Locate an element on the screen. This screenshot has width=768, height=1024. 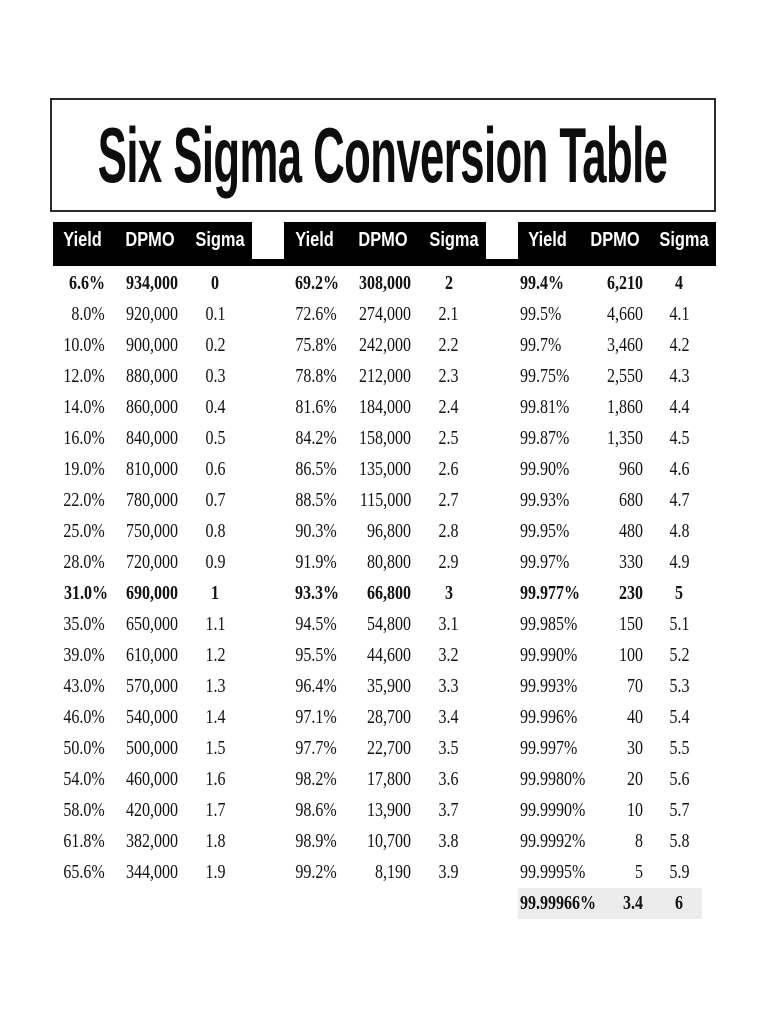
yield-cell: 99.4% is located at coordinates (542, 283).